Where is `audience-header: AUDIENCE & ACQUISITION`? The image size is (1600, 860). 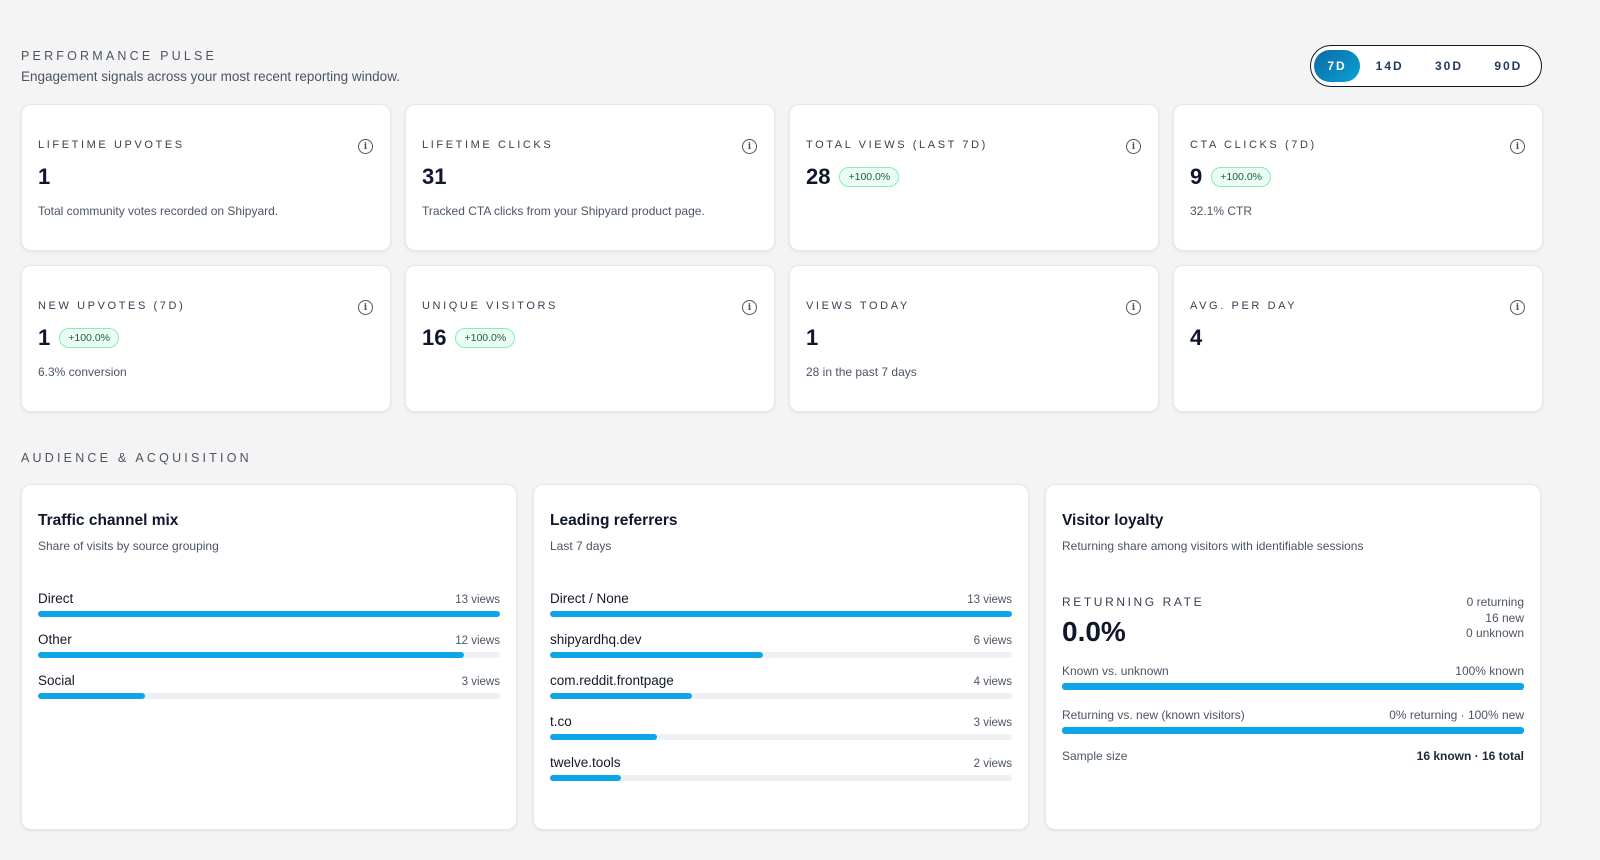
audience-header: AUDIENCE & ACQUISITION is located at coordinates (136, 458).